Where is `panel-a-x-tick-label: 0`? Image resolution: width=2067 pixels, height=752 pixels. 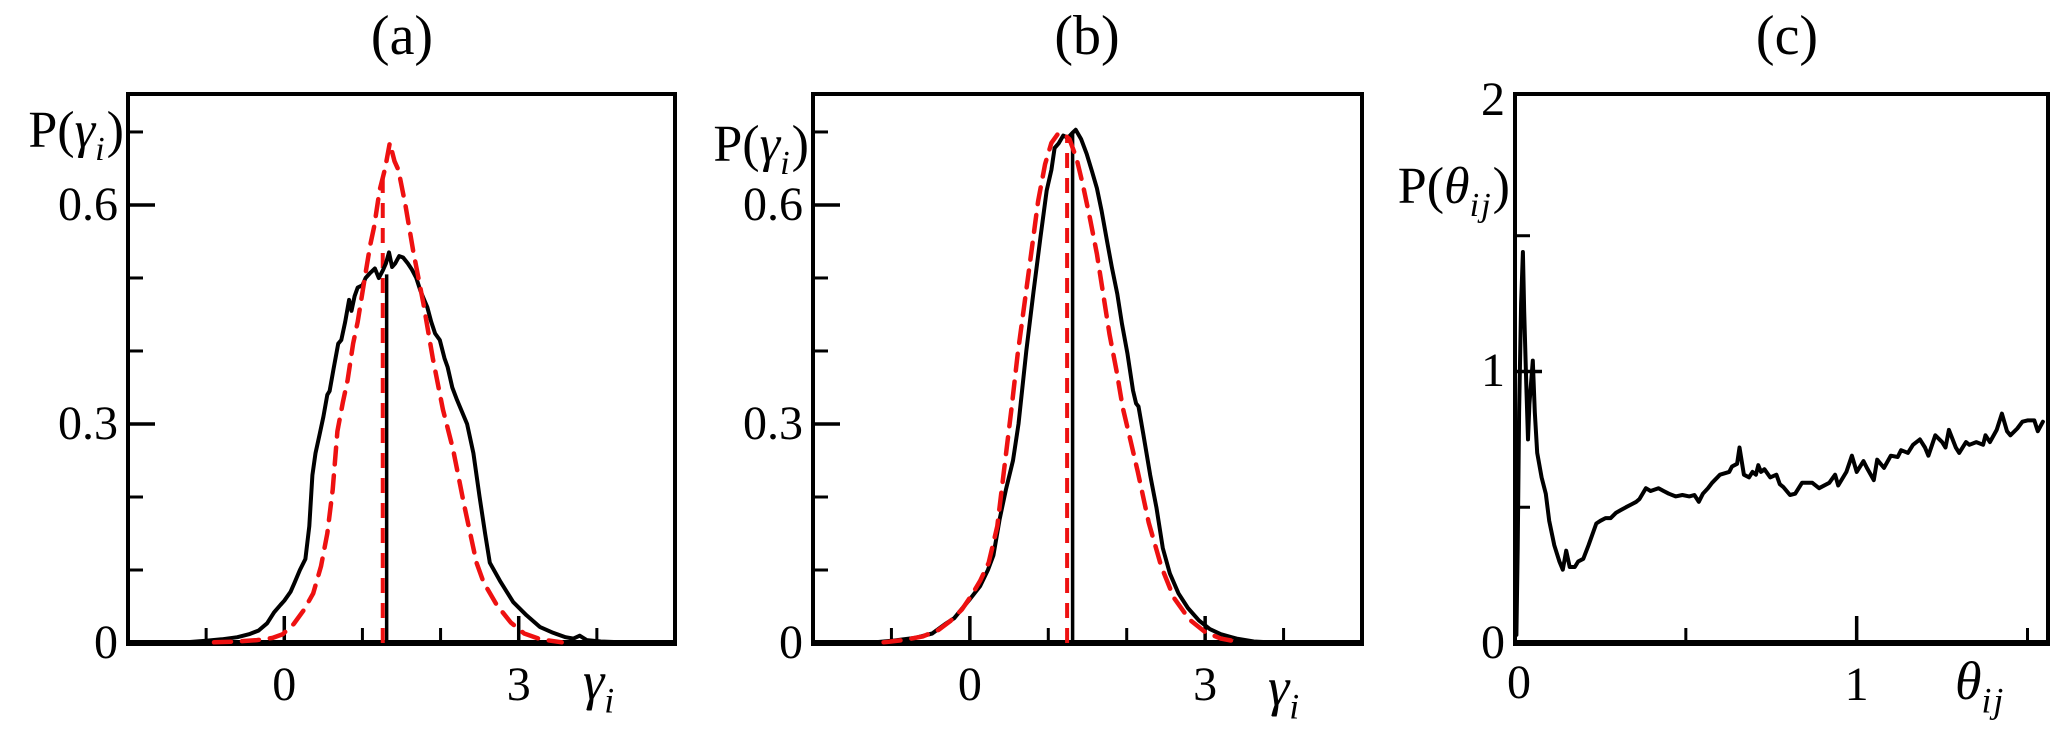
panel-a-x-tick-label: 0 is located at coordinates (284, 684).